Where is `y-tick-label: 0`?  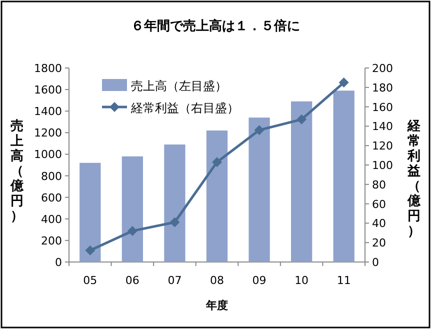 y-tick-label: 0 is located at coordinates (58, 262).